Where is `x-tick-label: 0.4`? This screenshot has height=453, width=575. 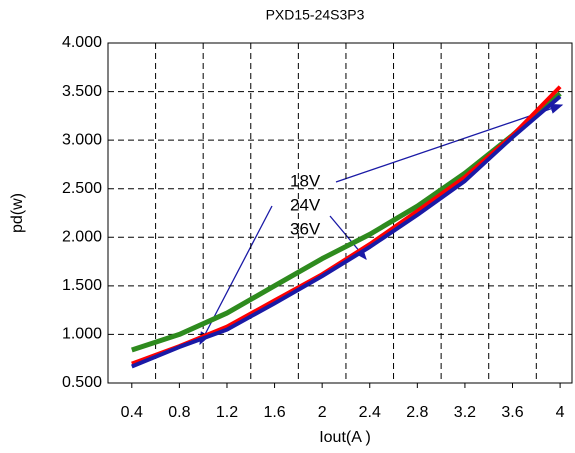
x-tick-label: 0.4 is located at coordinates (132, 412).